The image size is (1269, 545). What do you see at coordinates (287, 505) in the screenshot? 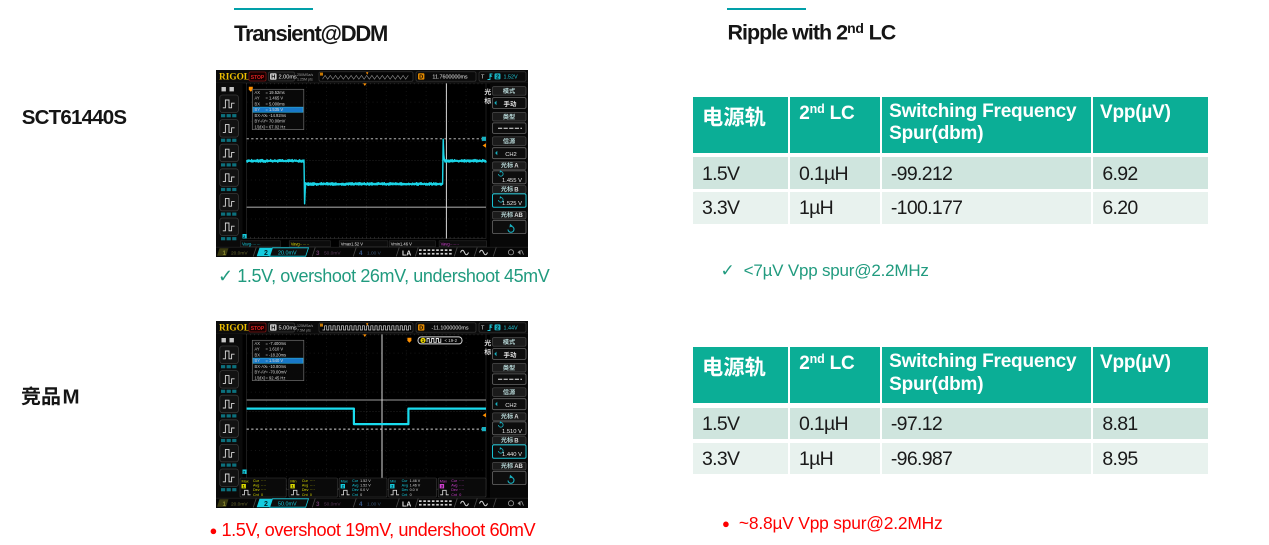
I see `svg-text: 50.0mV` at bounding box center [287, 505].